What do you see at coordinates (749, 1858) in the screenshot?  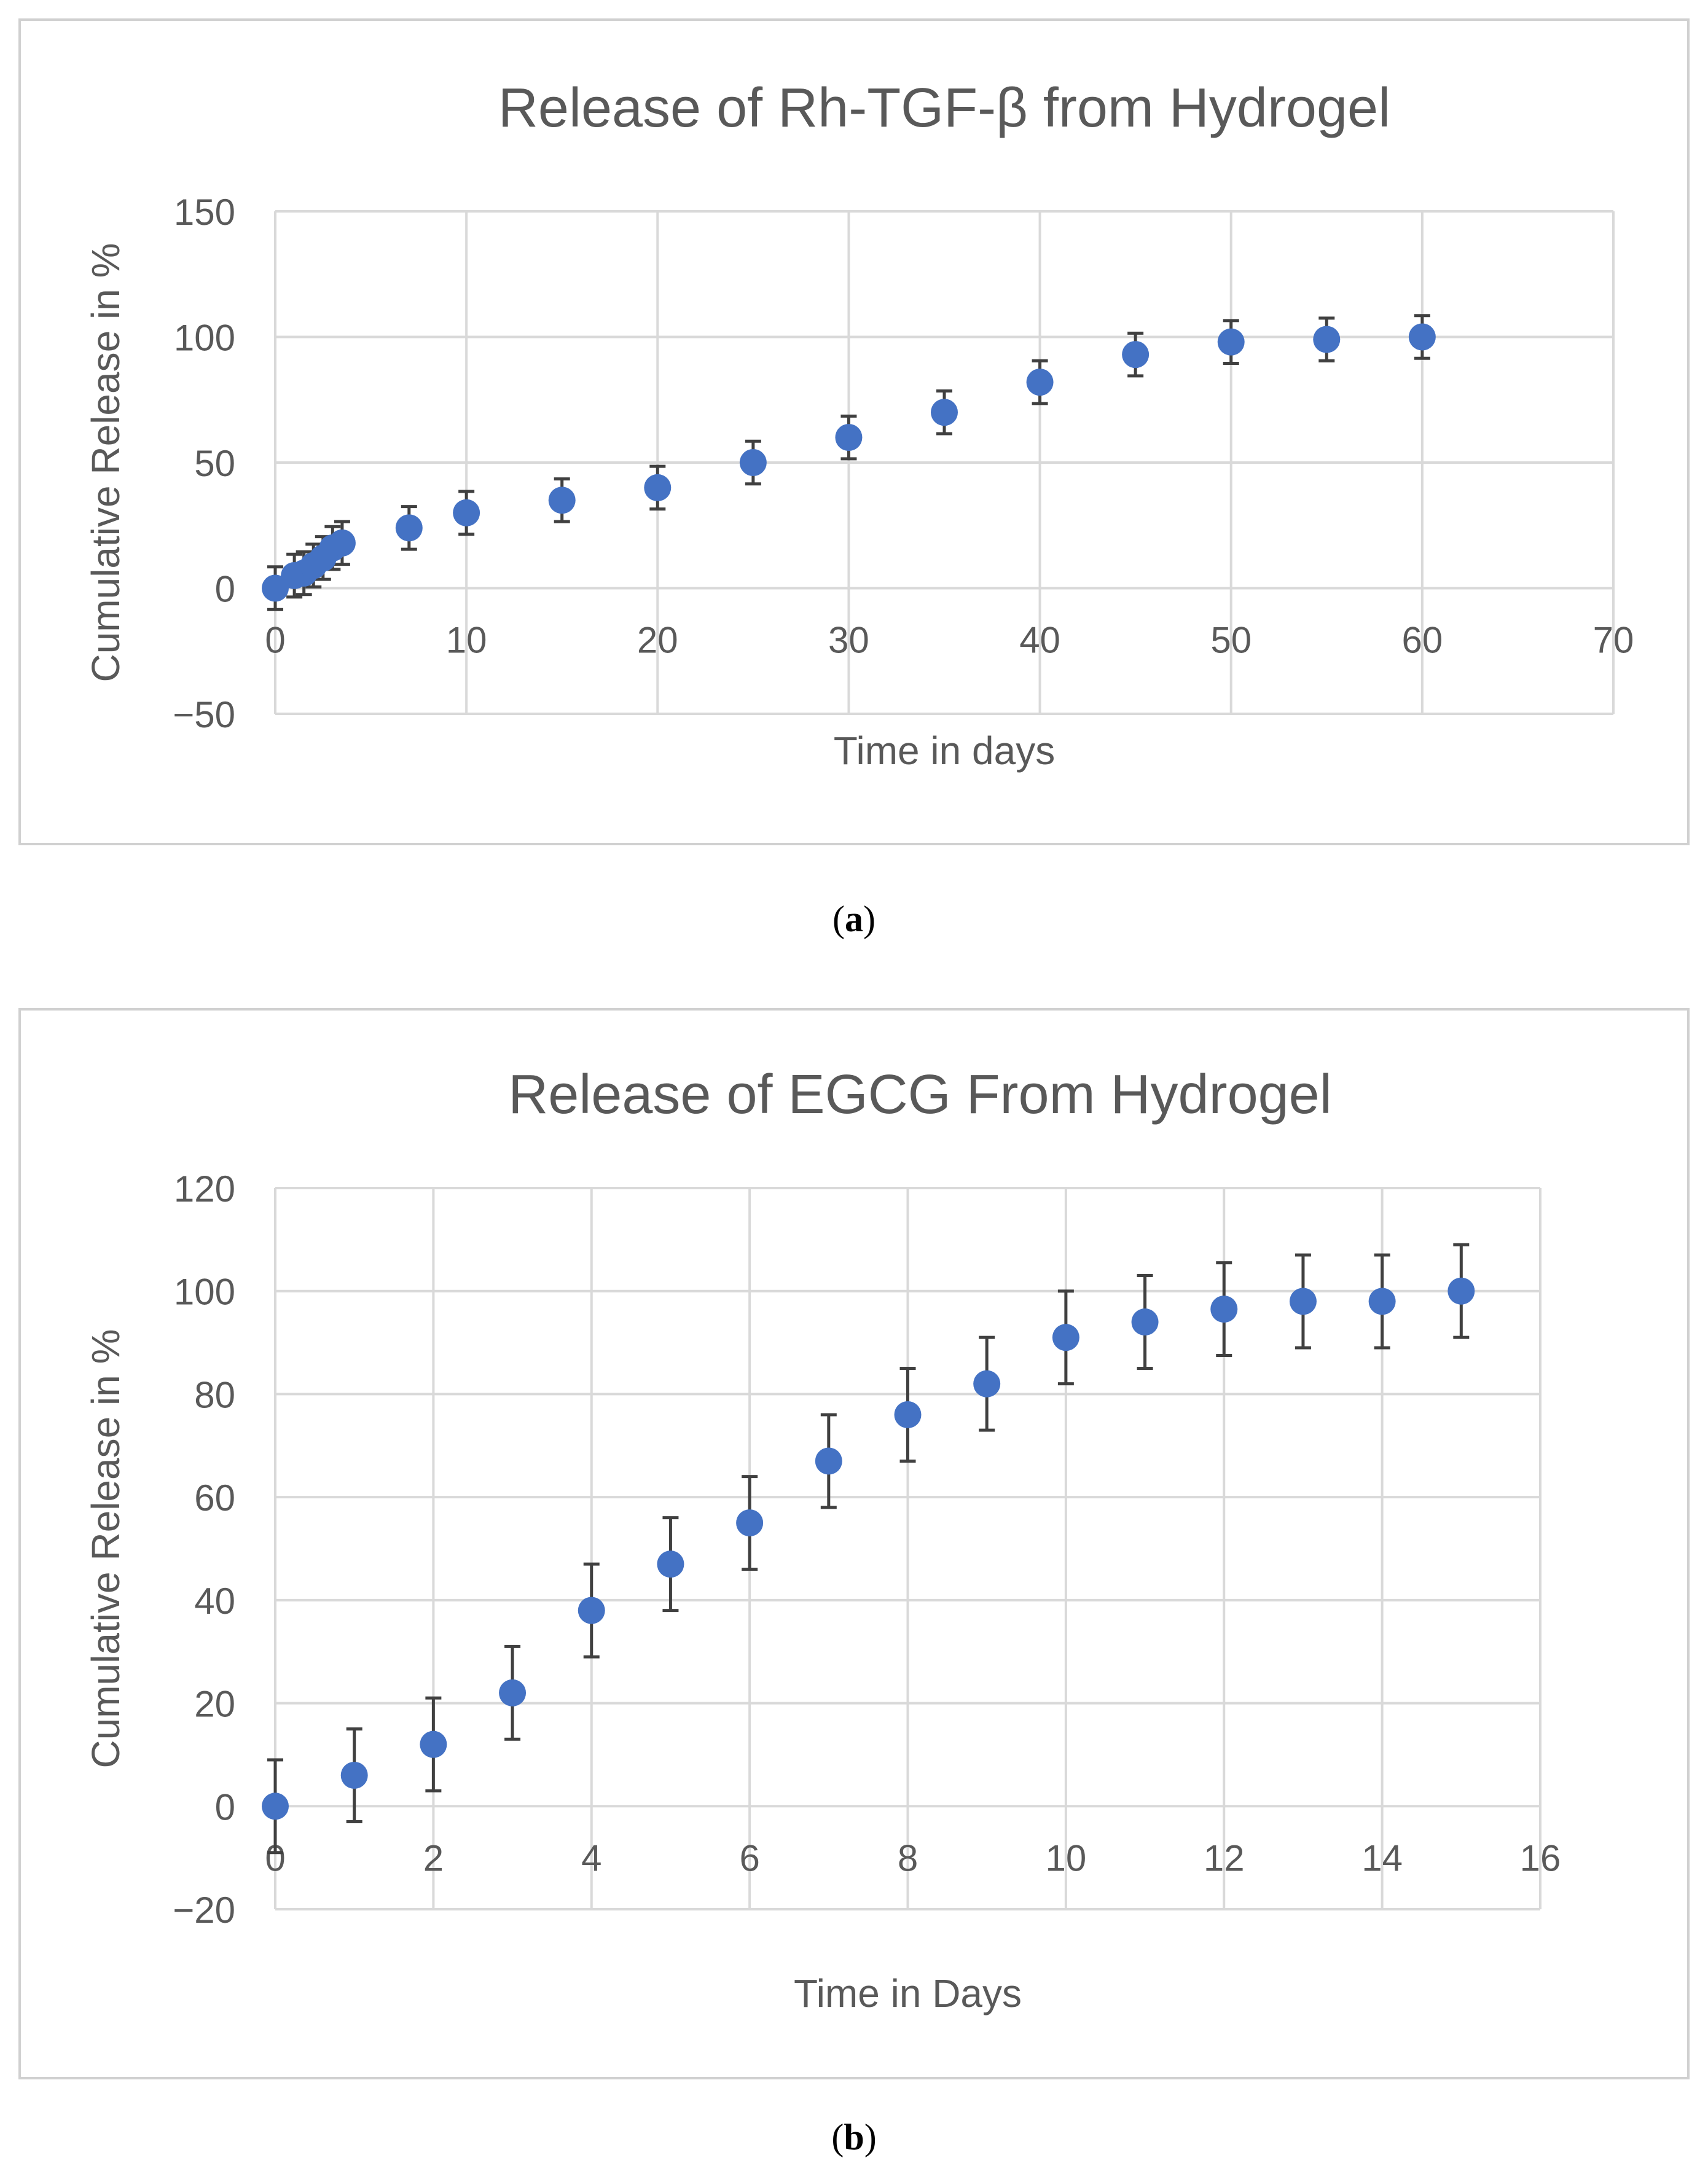 I see `x-tick-label: 6` at bounding box center [749, 1858].